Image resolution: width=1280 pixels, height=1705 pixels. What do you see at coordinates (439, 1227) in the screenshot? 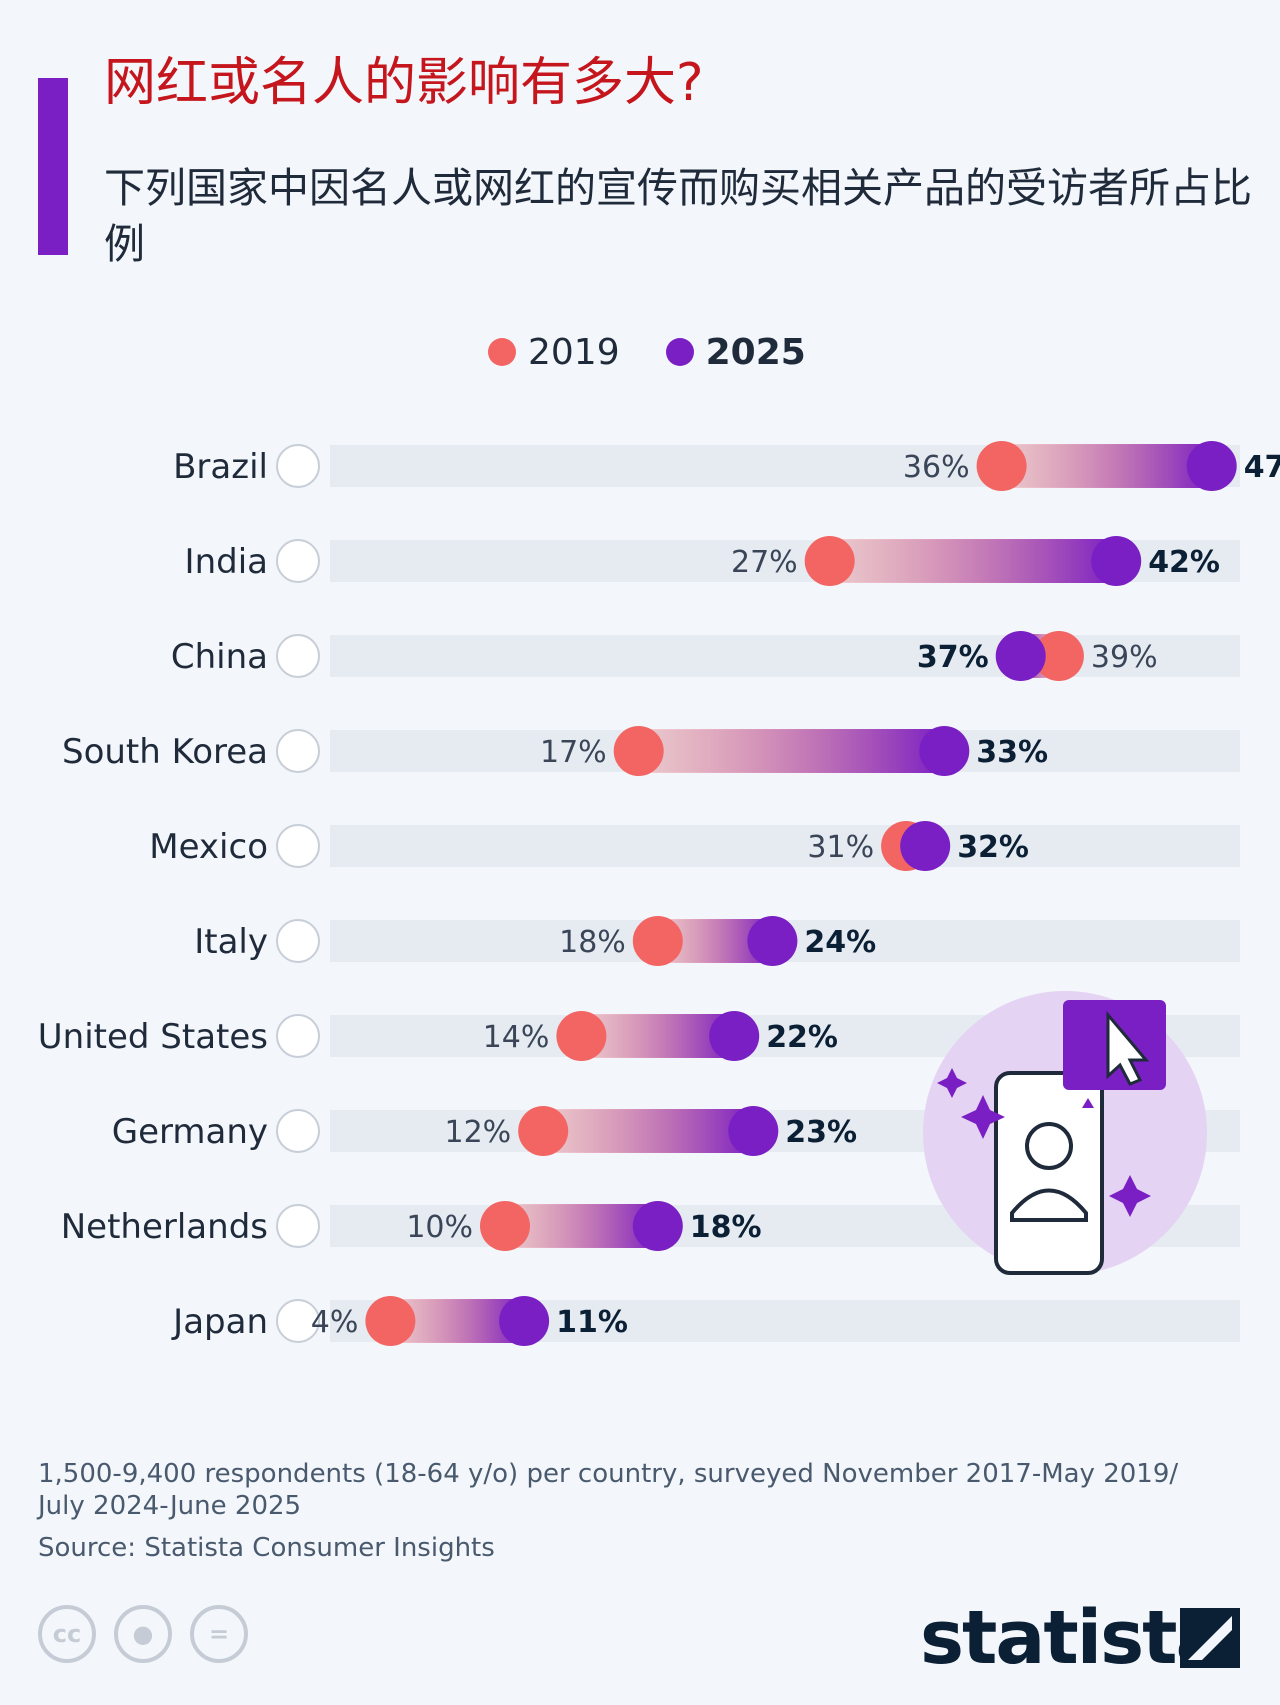
I see `value-label-2019: 10%` at bounding box center [439, 1227].